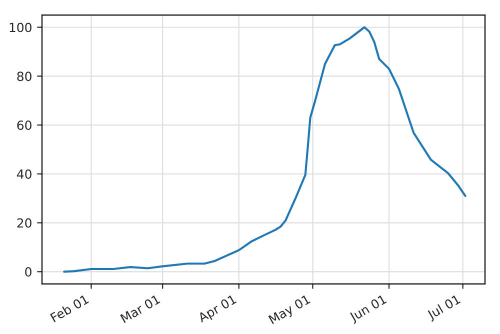  Describe the element at coordinates (444, 308) in the screenshot. I see `x-tick-label: Jul 01` at that location.